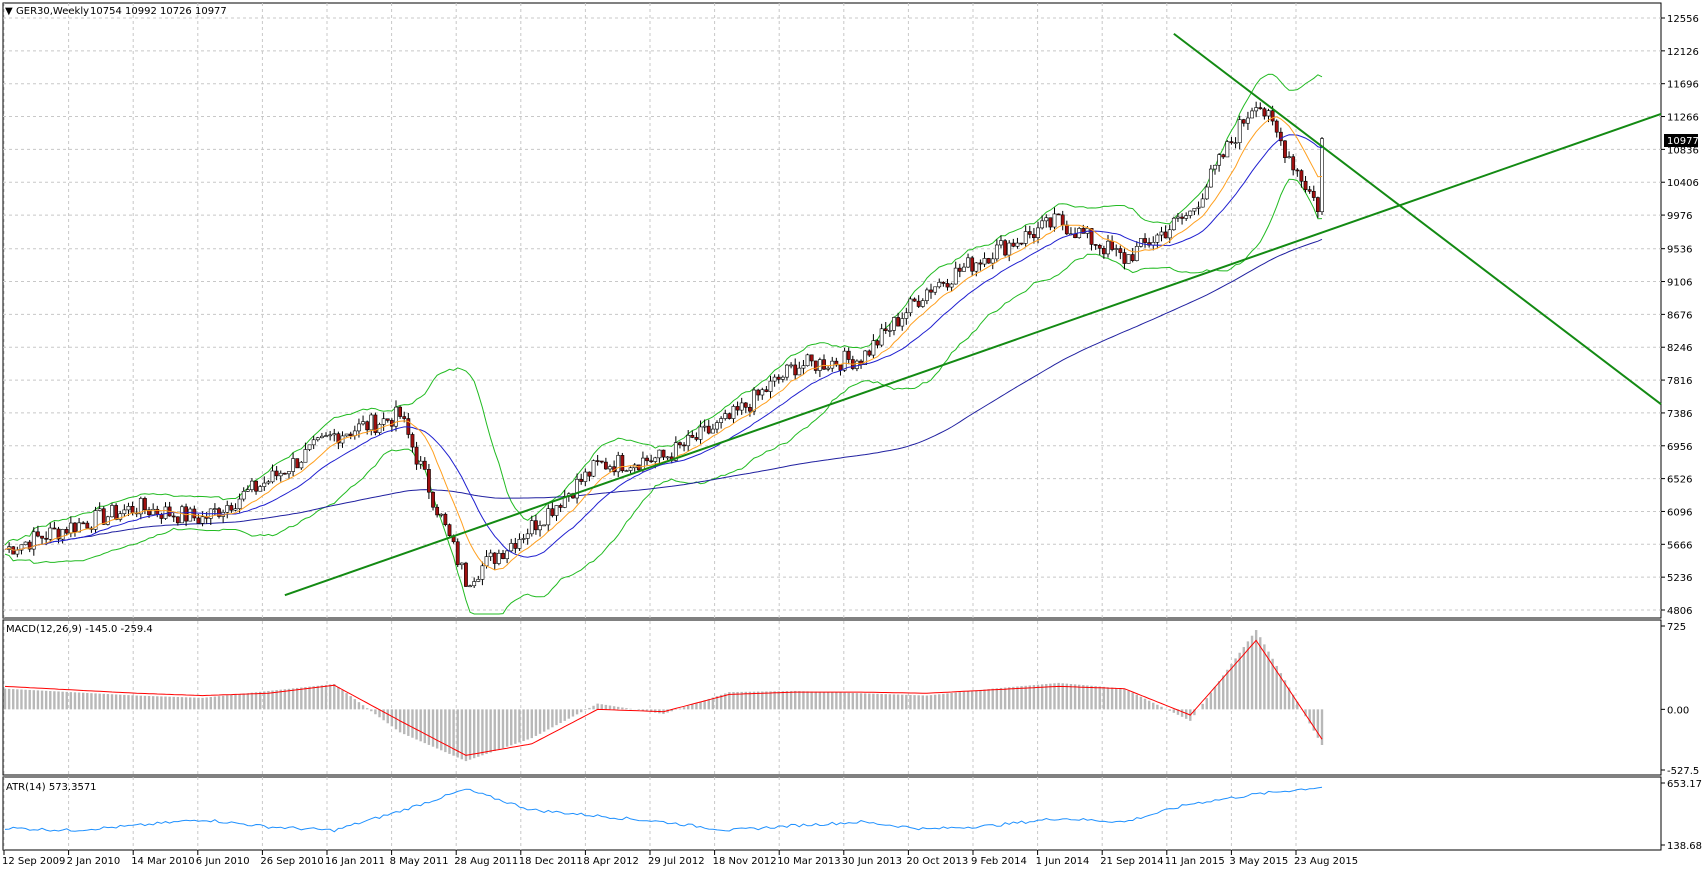  I want to click on current-price-label: 10977, so click(1683, 141).